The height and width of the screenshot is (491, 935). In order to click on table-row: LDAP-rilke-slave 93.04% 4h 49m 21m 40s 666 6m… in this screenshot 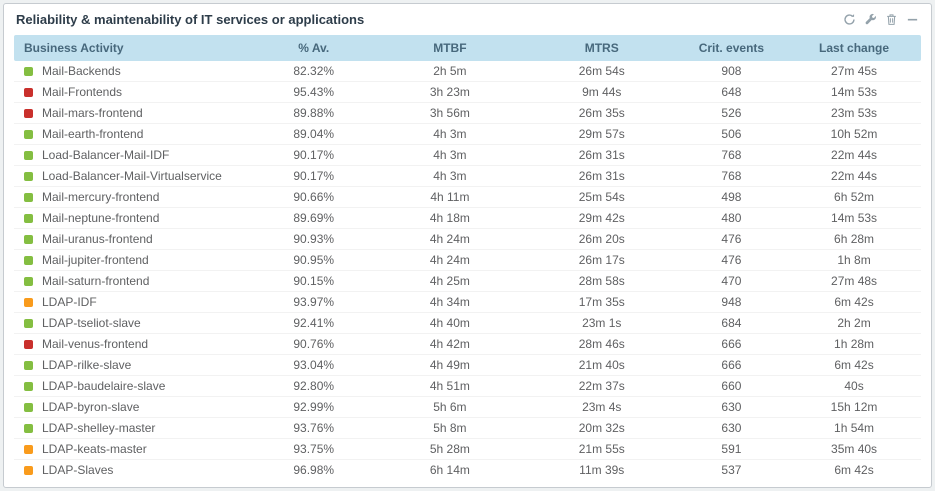, I will do `click(467, 365)`.